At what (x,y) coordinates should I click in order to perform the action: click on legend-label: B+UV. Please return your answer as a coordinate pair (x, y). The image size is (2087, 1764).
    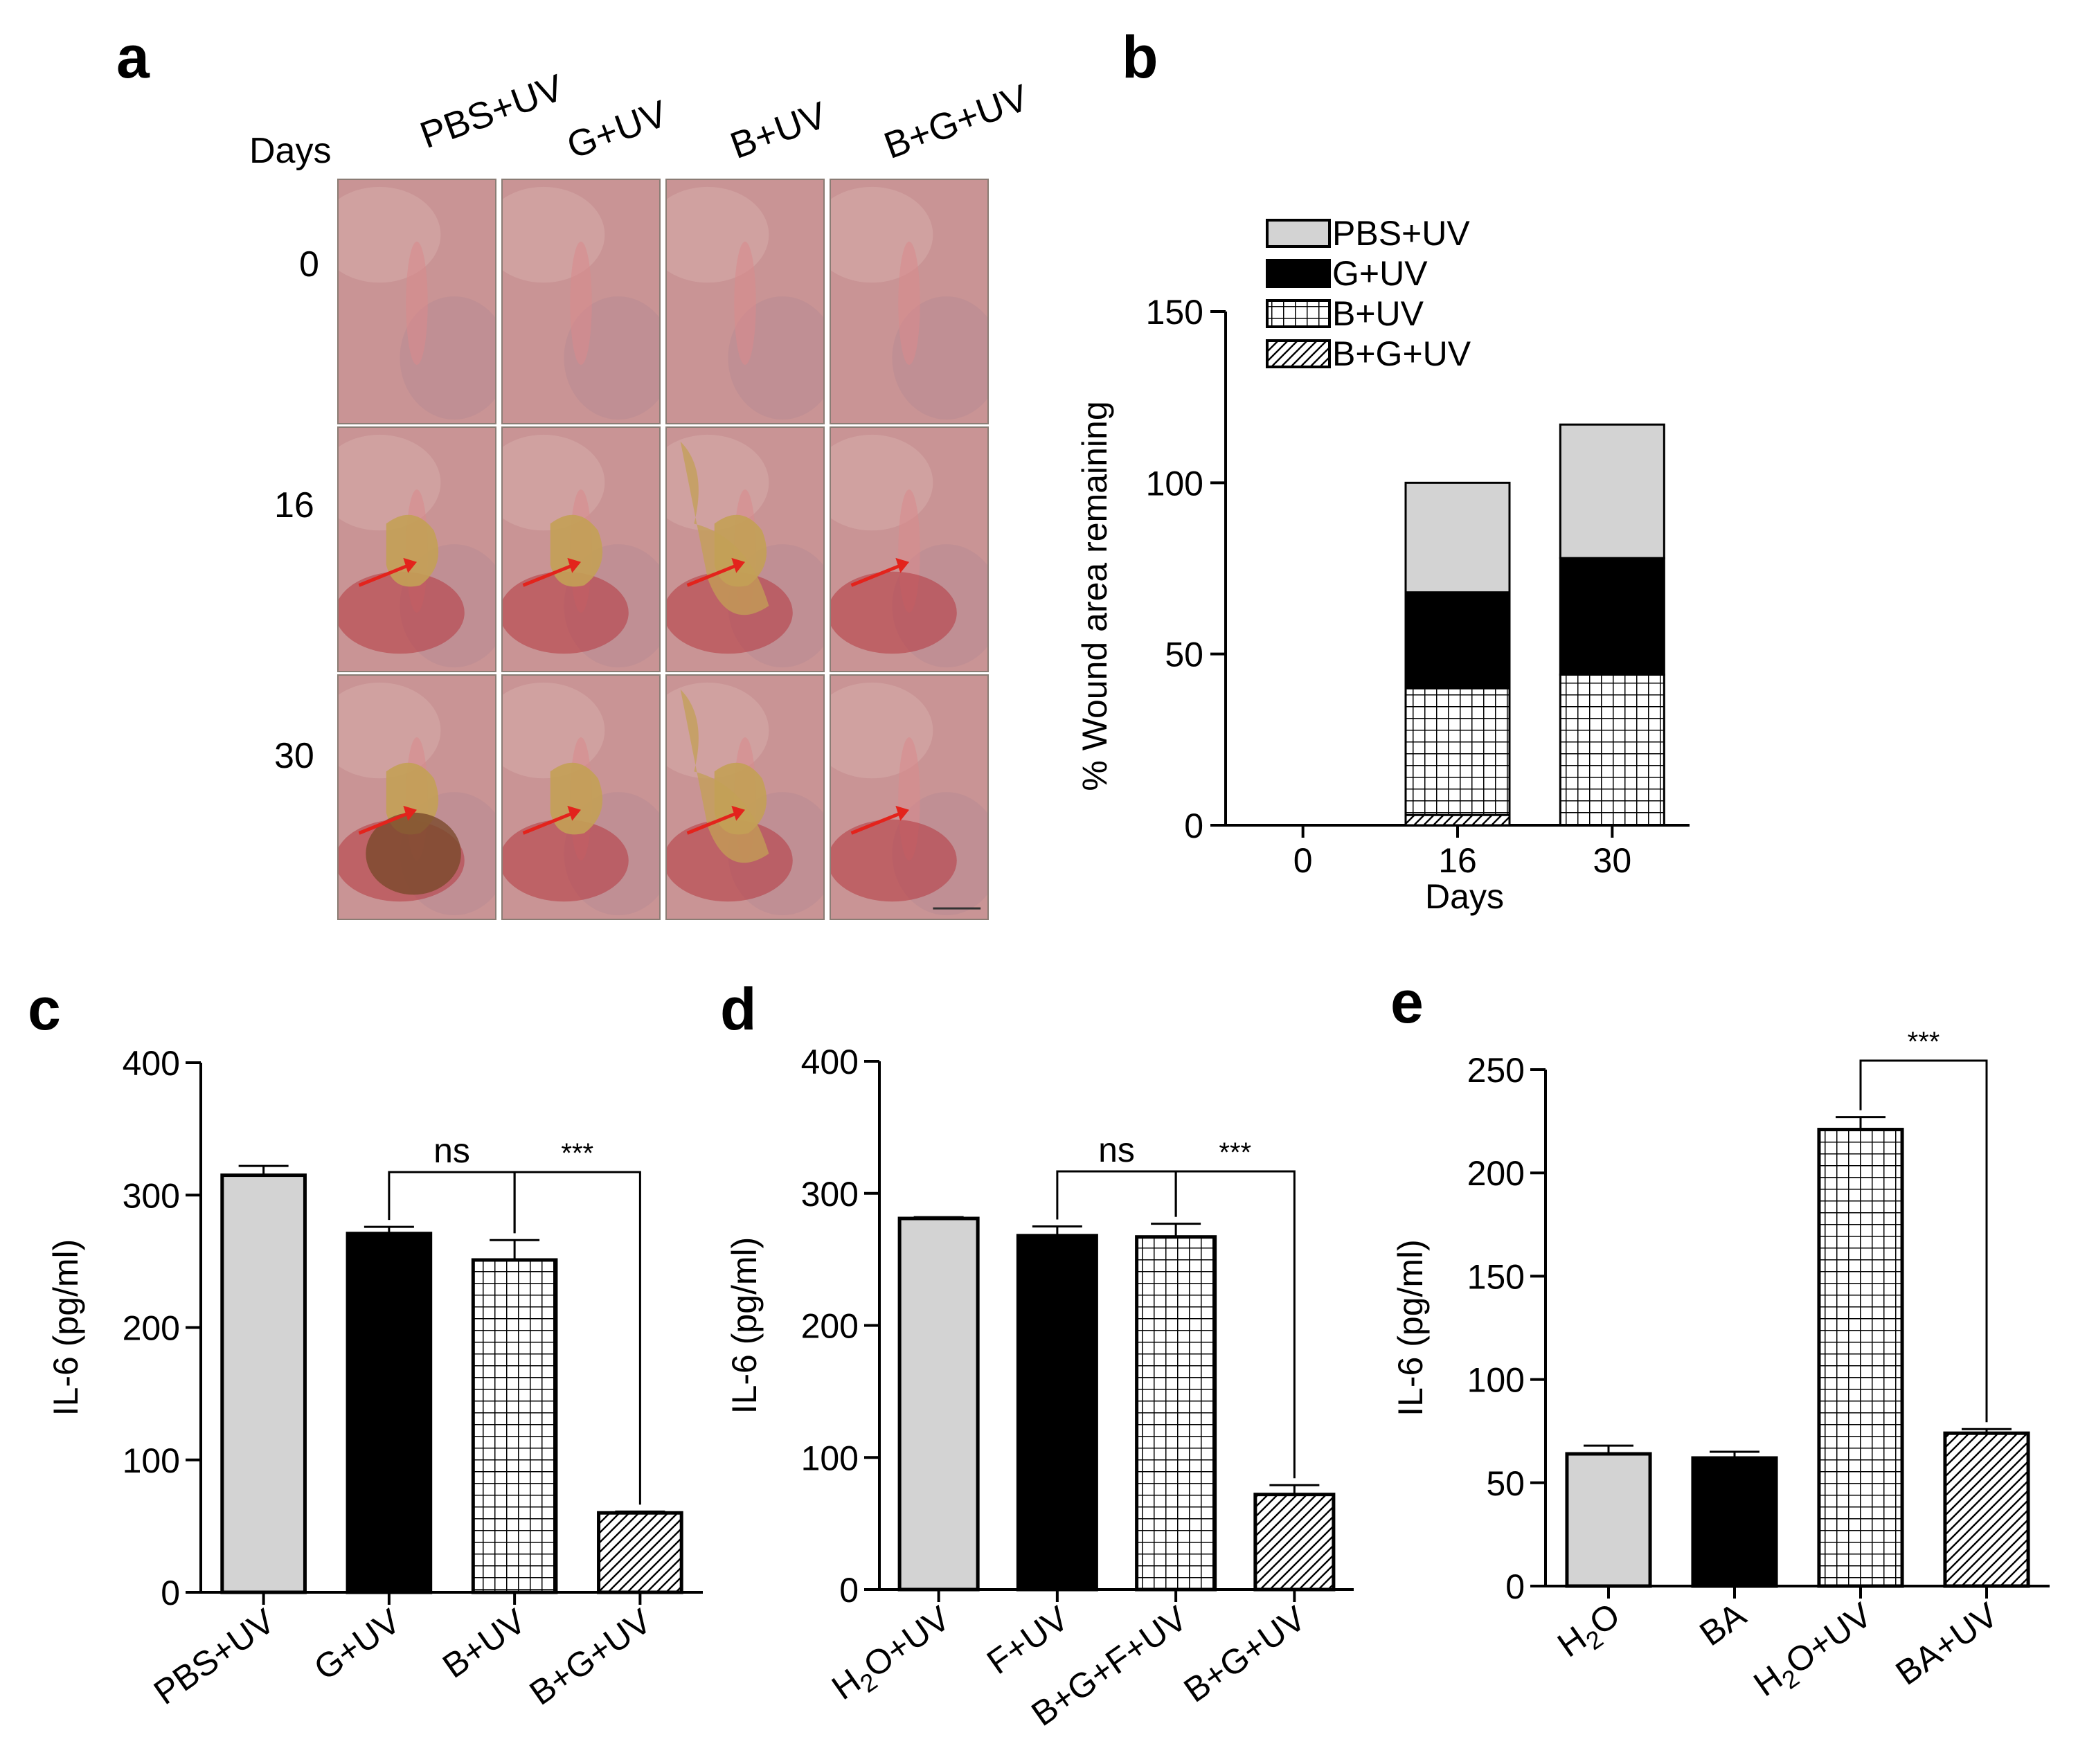
    Looking at the image, I should click on (1378, 313).